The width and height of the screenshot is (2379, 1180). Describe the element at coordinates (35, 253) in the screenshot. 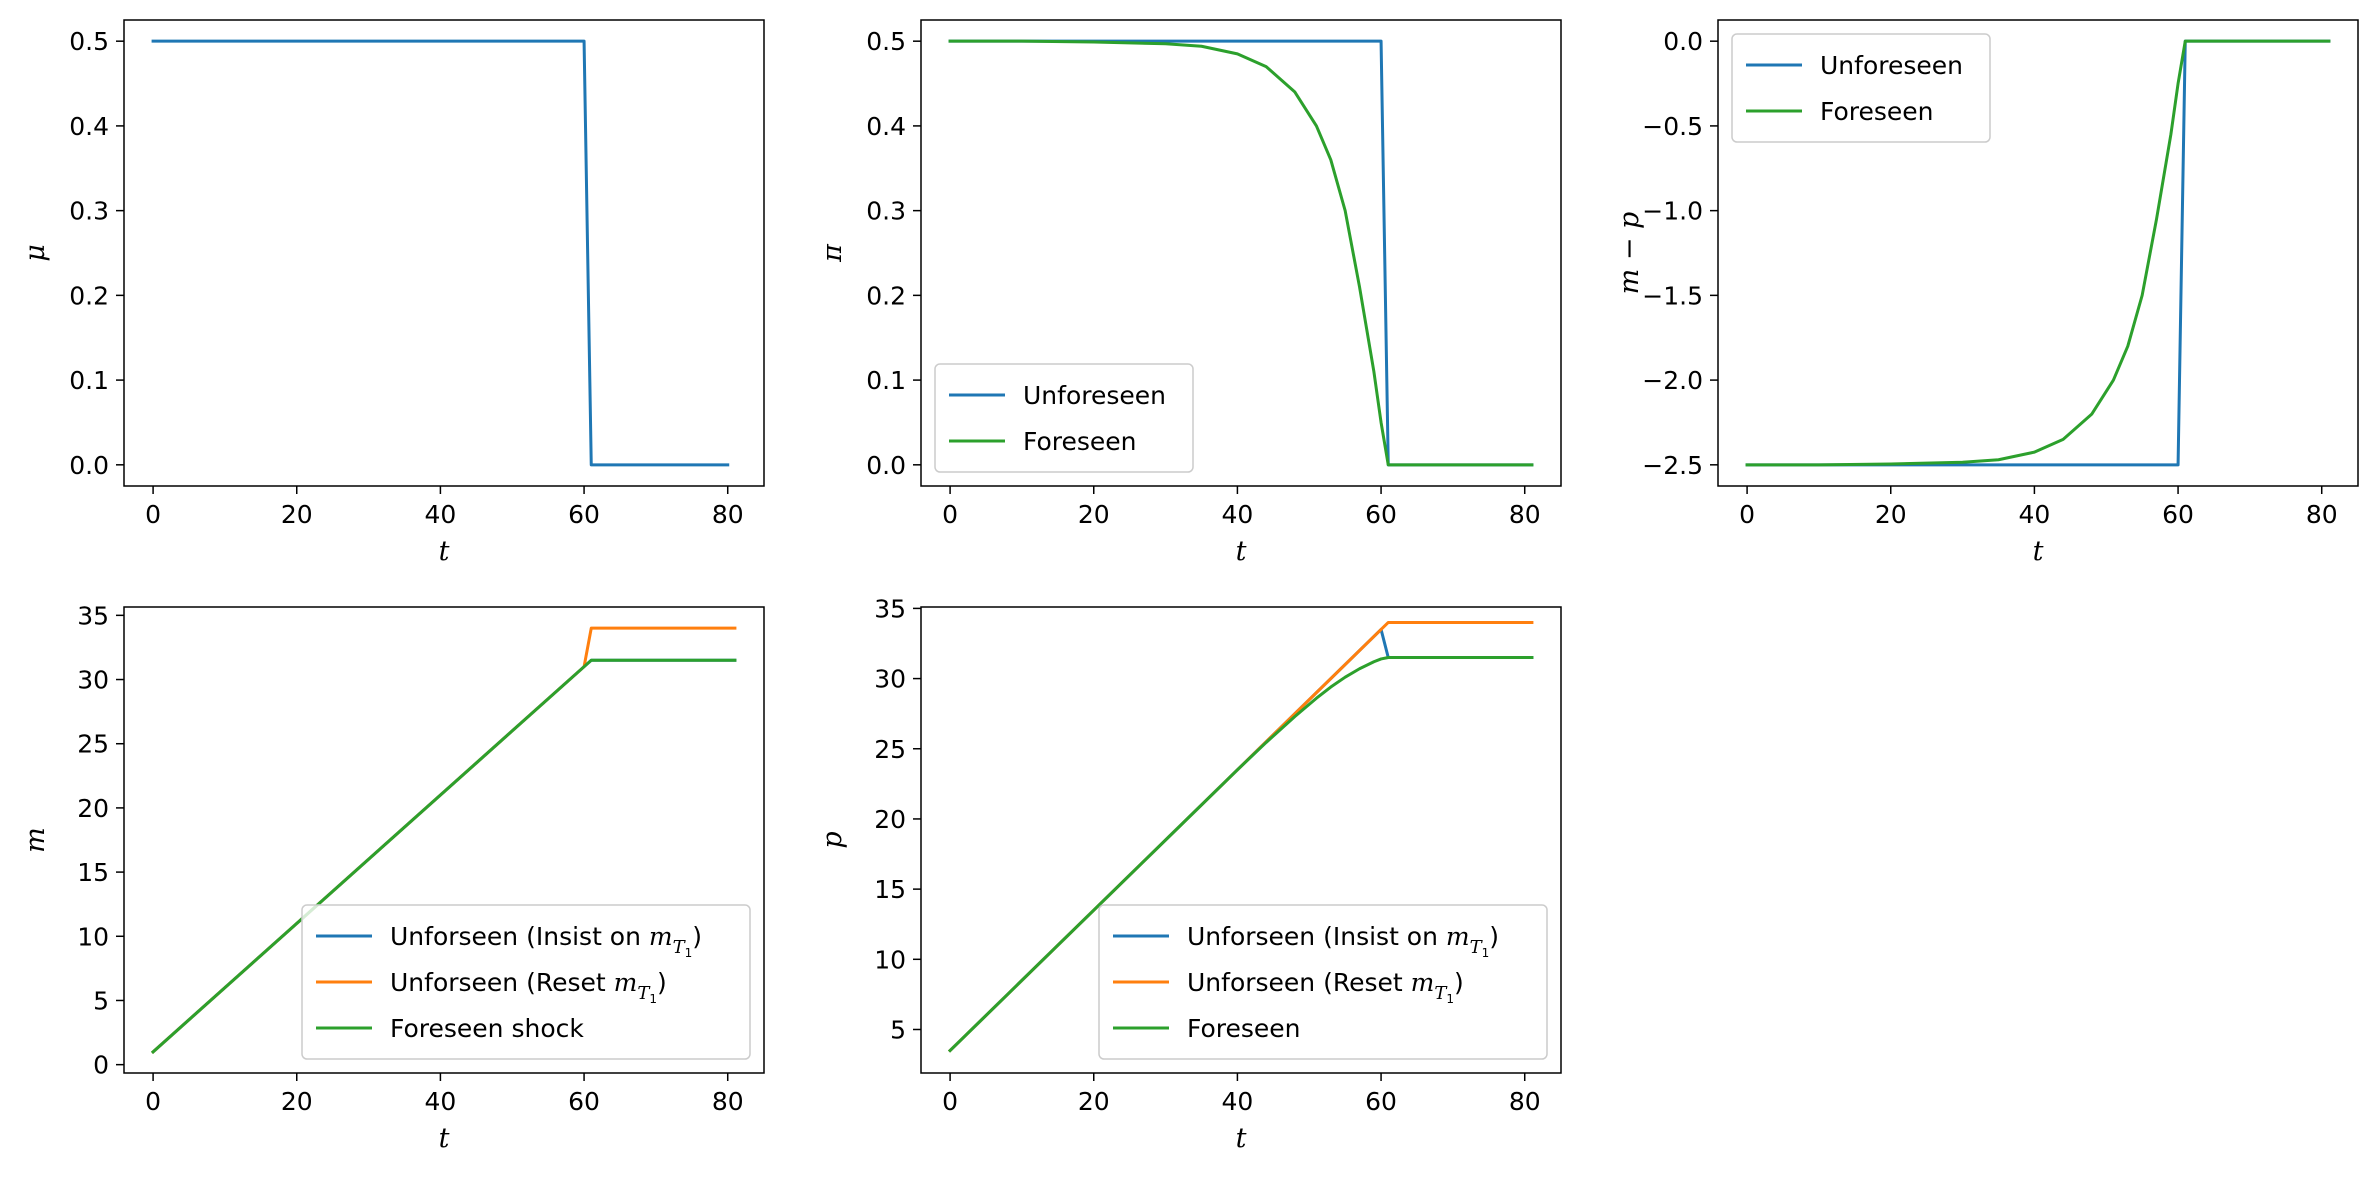

I see `y-axis-label: μ` at that location.